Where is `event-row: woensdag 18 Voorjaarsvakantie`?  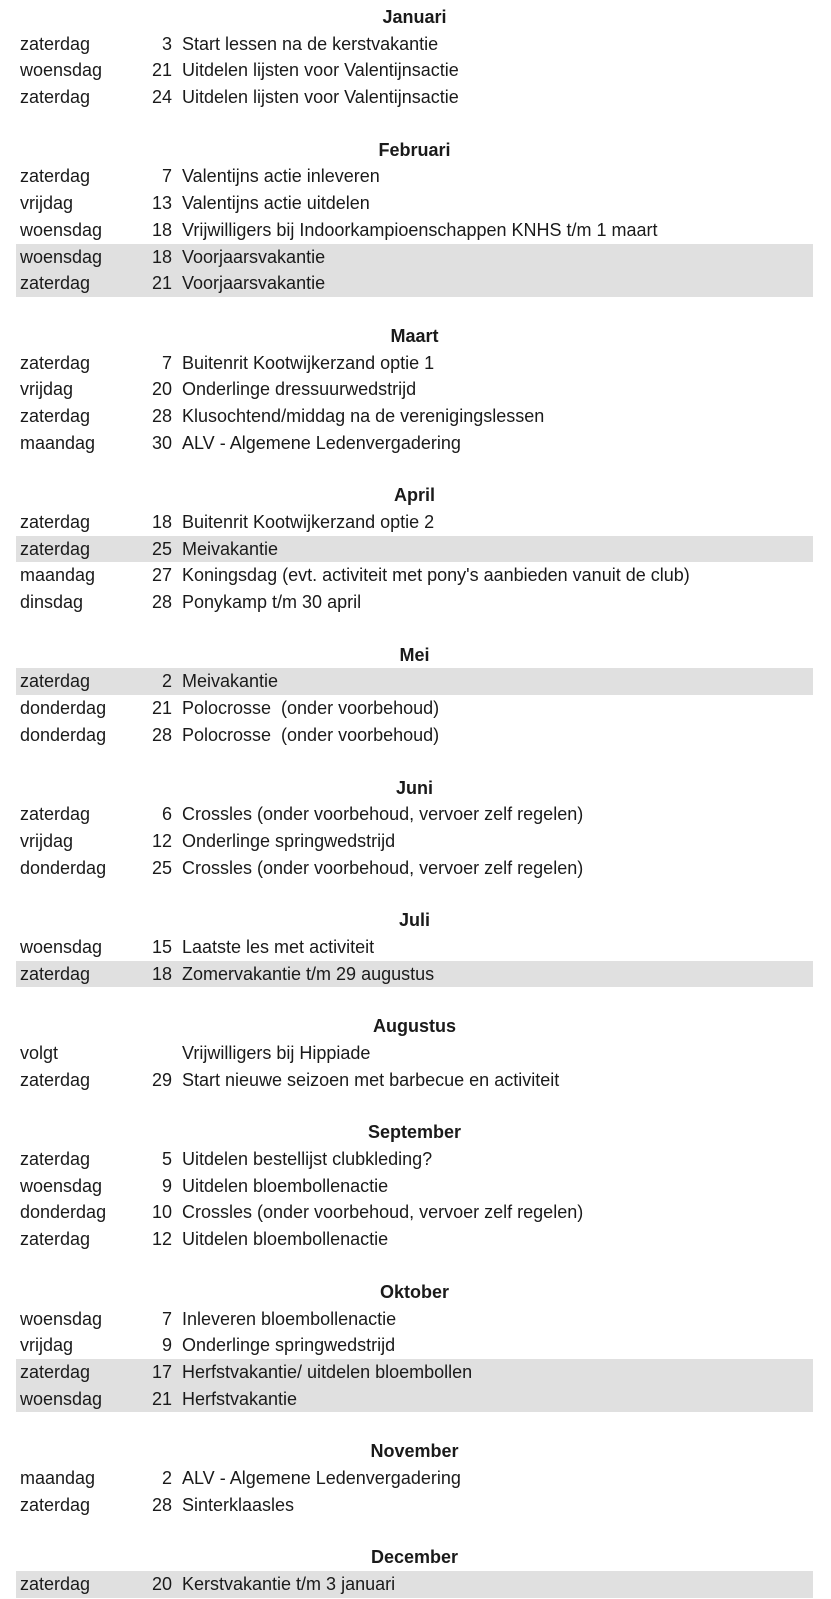
event-row: woensdag 18 Voorjaarsvakantie is located at coordinates (414, 257).